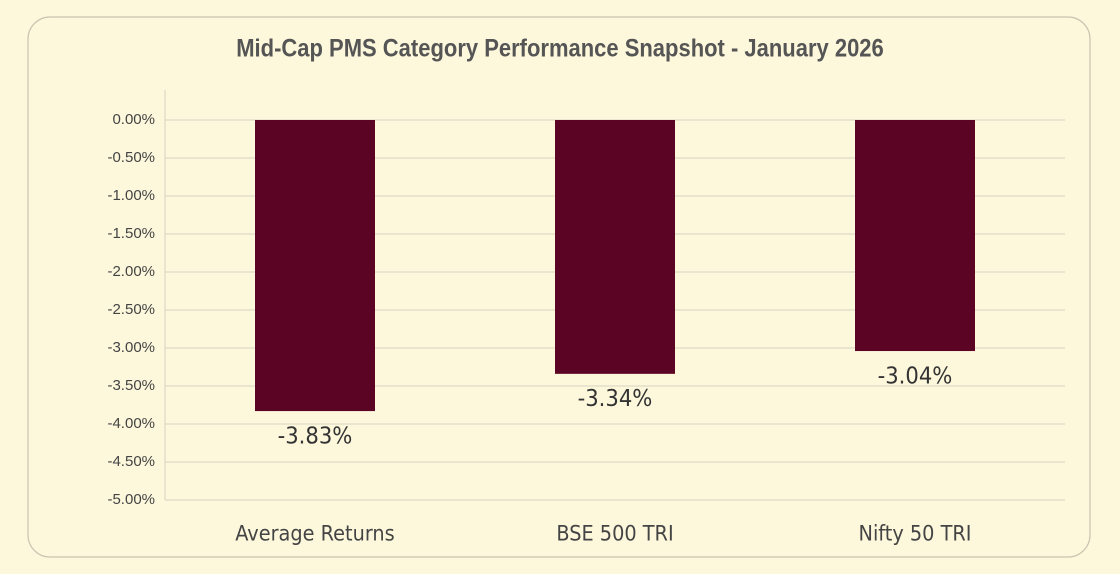 This screenshot has height=574, width=1120. What do you see at coordinates (131, 233) in the screenshot?
I see `y-tick-label: -1.50%` at bounding box center [131, 233].